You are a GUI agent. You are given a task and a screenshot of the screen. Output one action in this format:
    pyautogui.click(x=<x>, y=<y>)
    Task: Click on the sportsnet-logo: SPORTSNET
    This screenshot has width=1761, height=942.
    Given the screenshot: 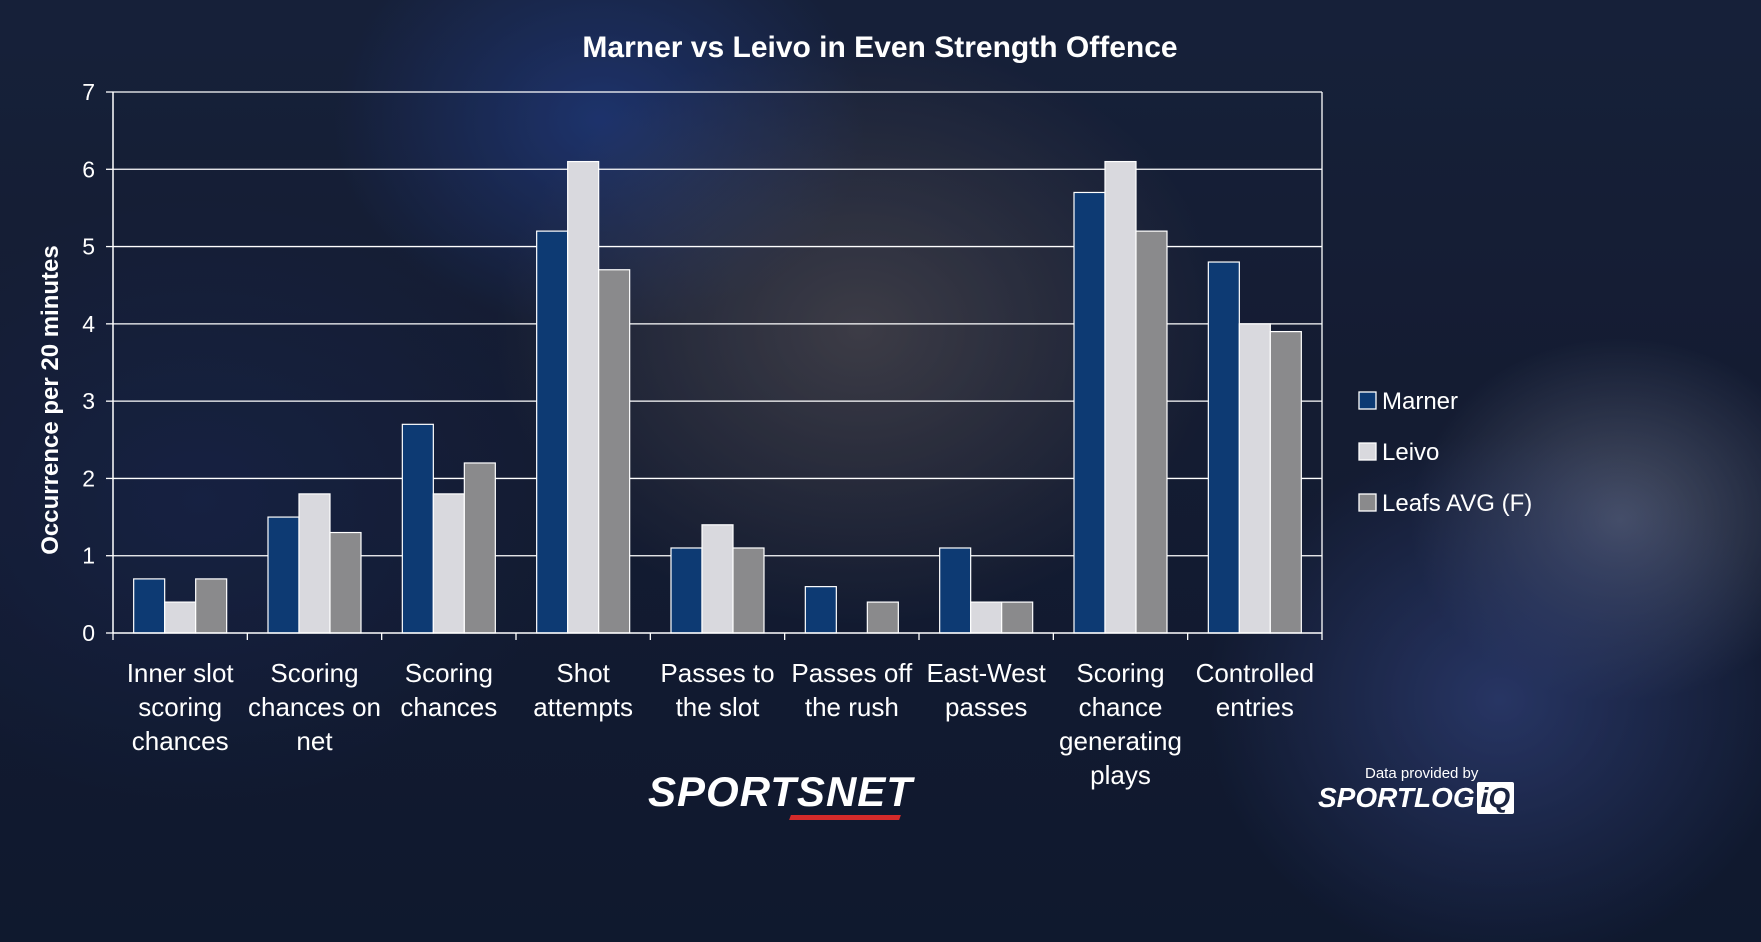 What is the action you would take?
    pyautogui.click(x=780, y=792)
    